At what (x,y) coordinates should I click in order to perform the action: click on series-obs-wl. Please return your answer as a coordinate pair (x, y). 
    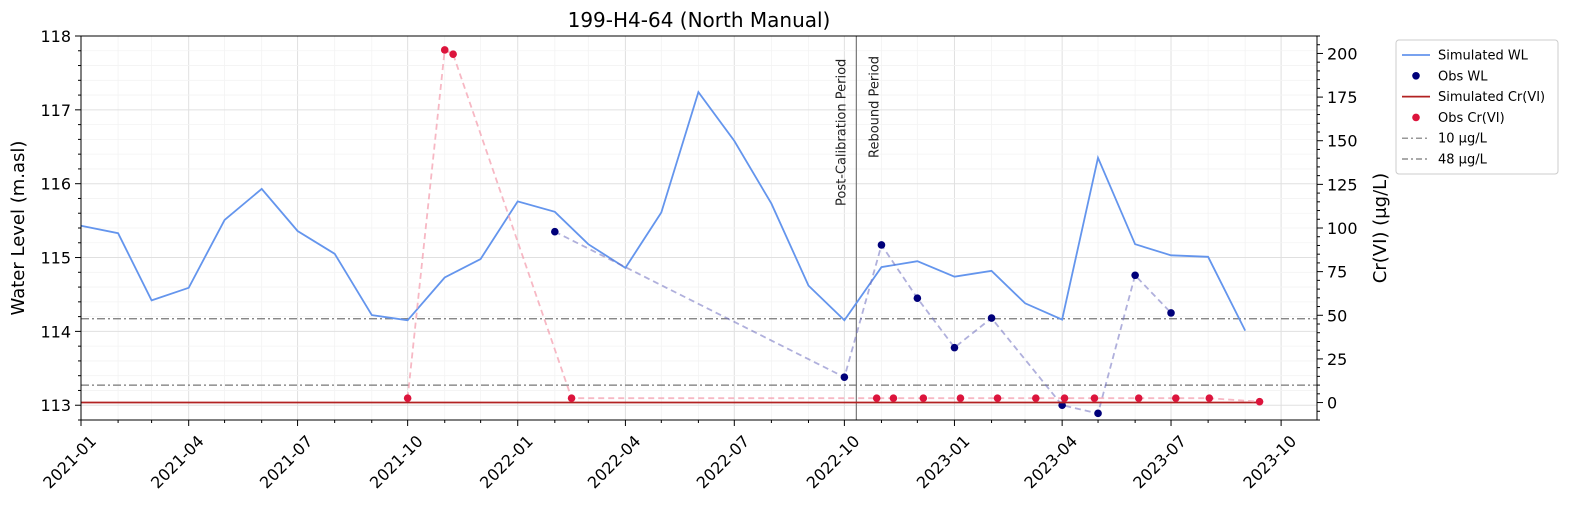
    Looking at the image, I should click on (863, 322).